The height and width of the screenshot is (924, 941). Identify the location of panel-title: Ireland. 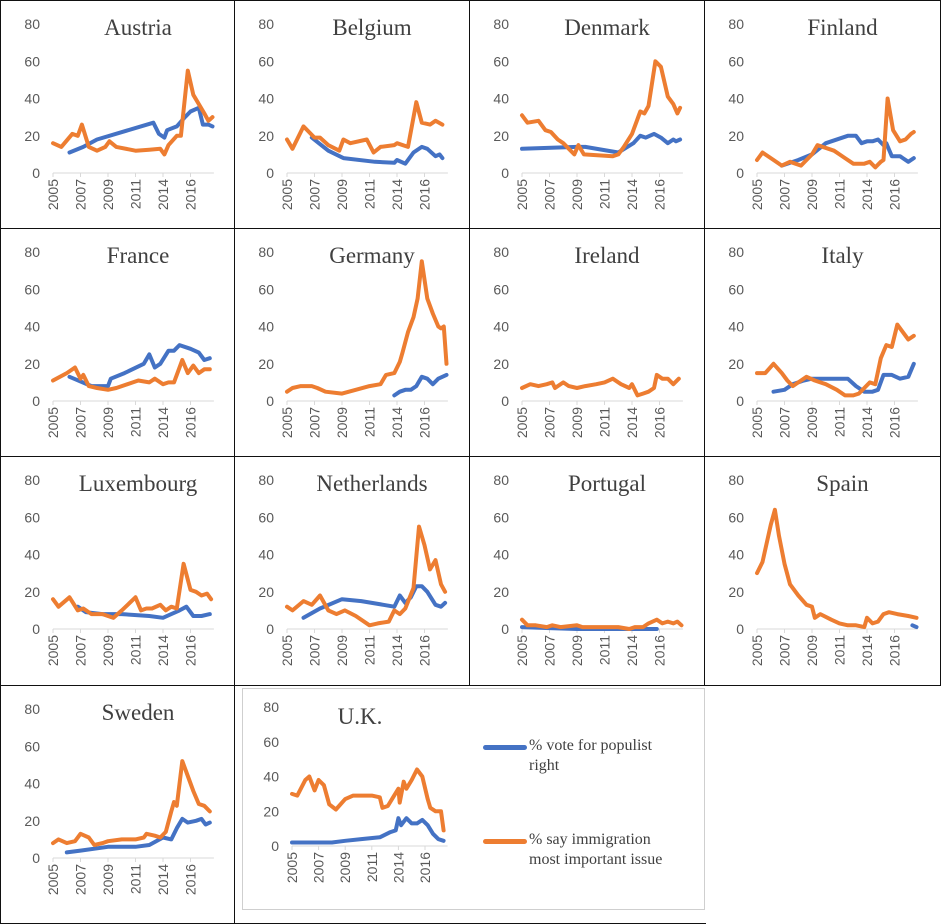
(607, 255).